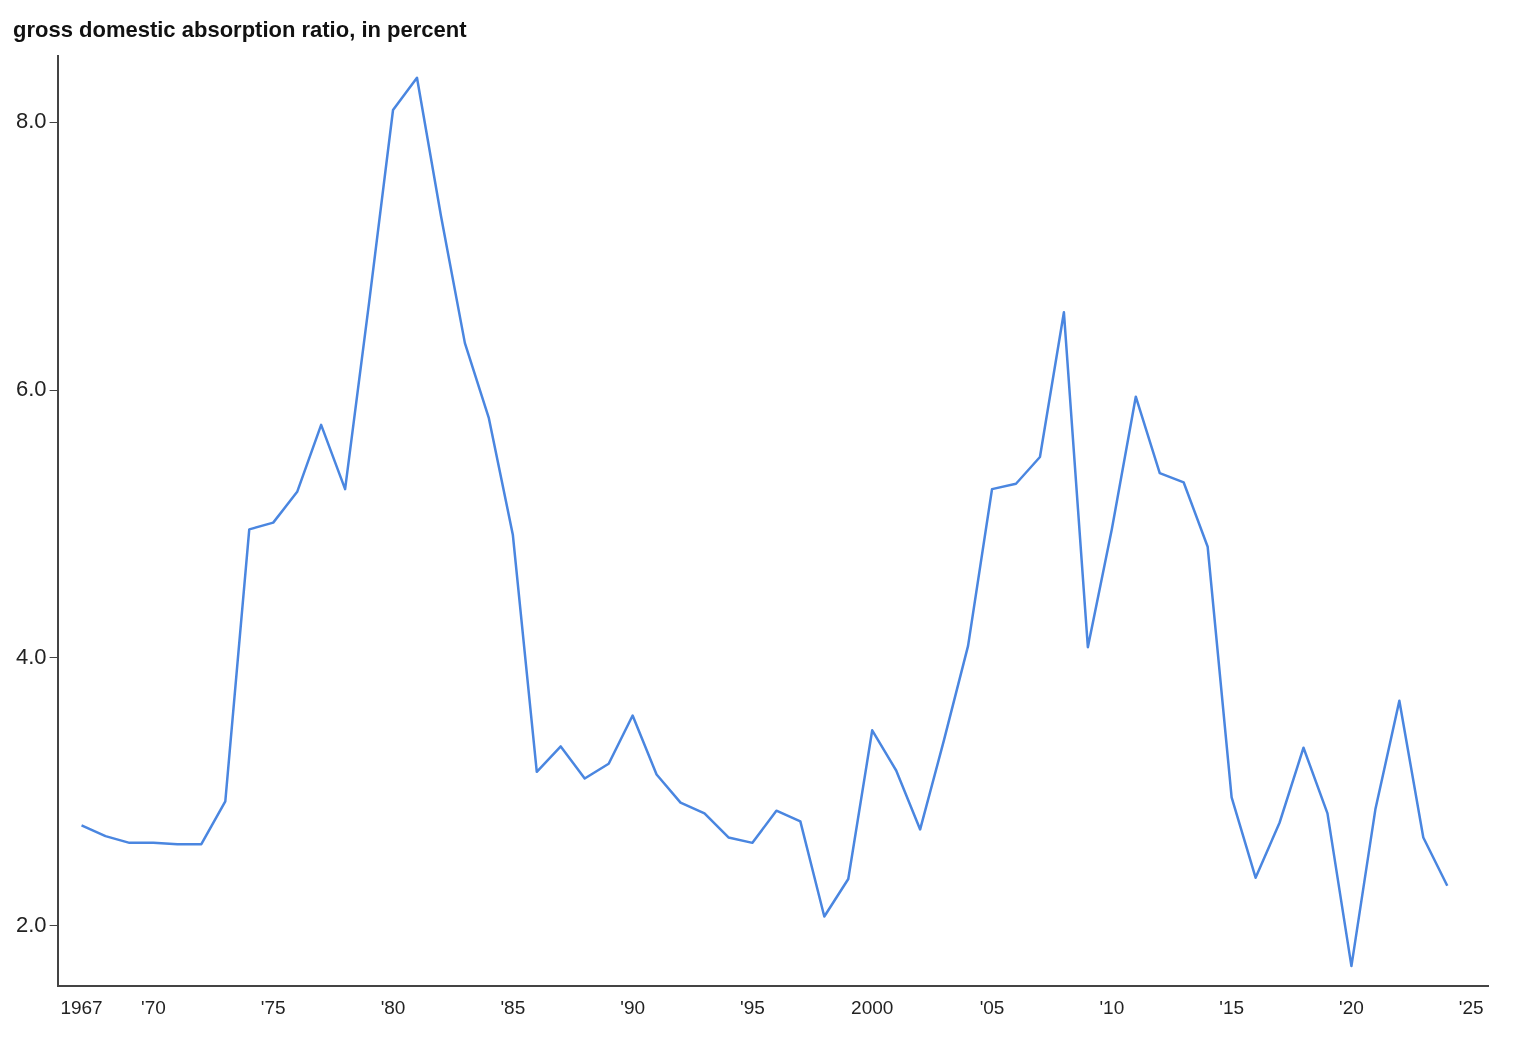 The width and height of the screenshot is (1513, 1040). Describe the element at coordinates (1112, 1007) in the screenshot. I see `x-tick-label: '10` at that location.